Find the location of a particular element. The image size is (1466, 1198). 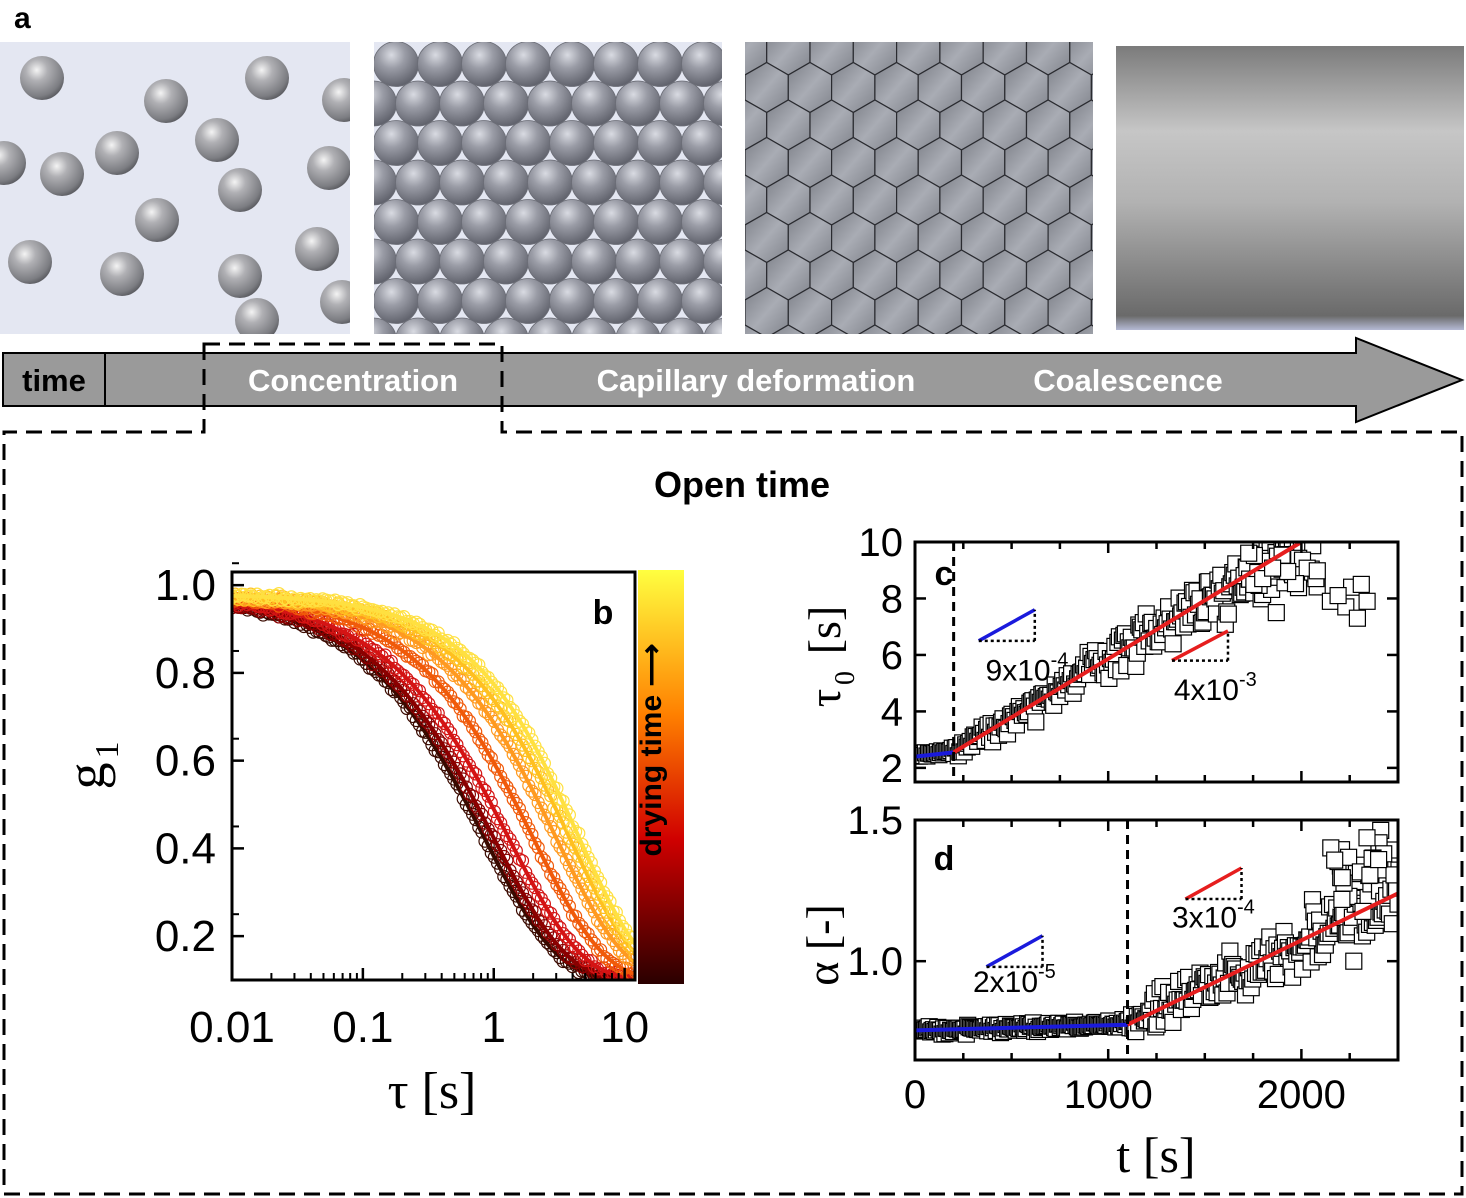

chart-b-ytick-label: 0.4 is located at coordinates (185, 848).